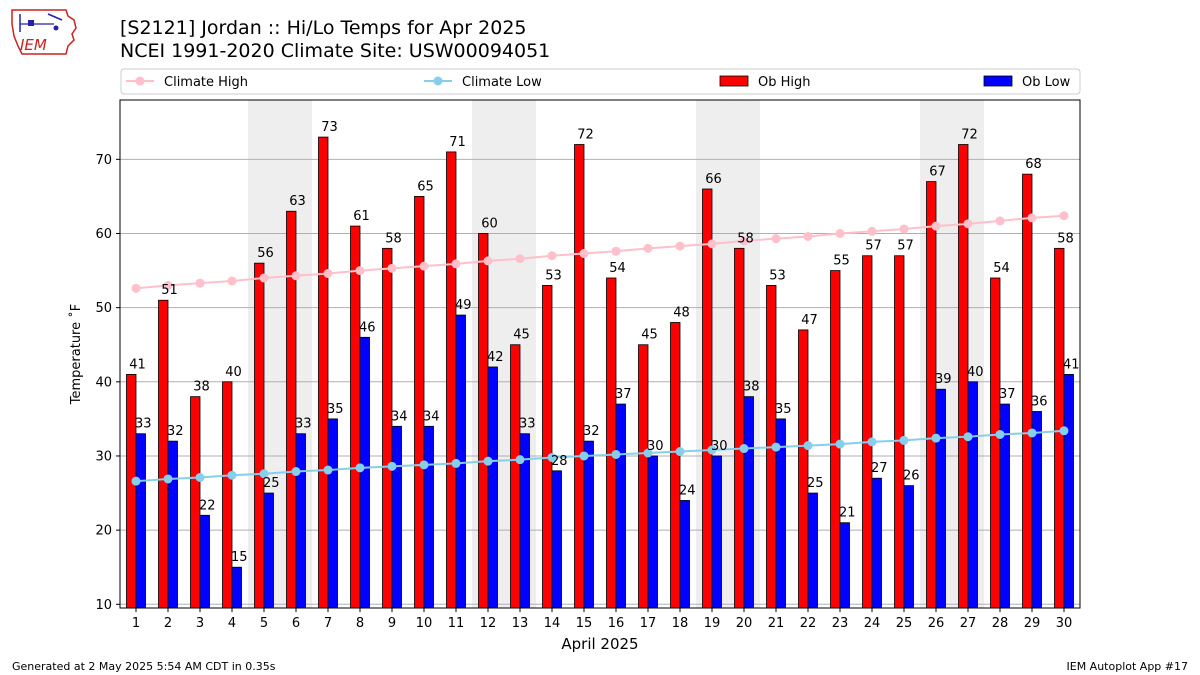  Describe the element at coordinates (232, 623) in the screenshot. I see `x-tick-label: 4` at that location.